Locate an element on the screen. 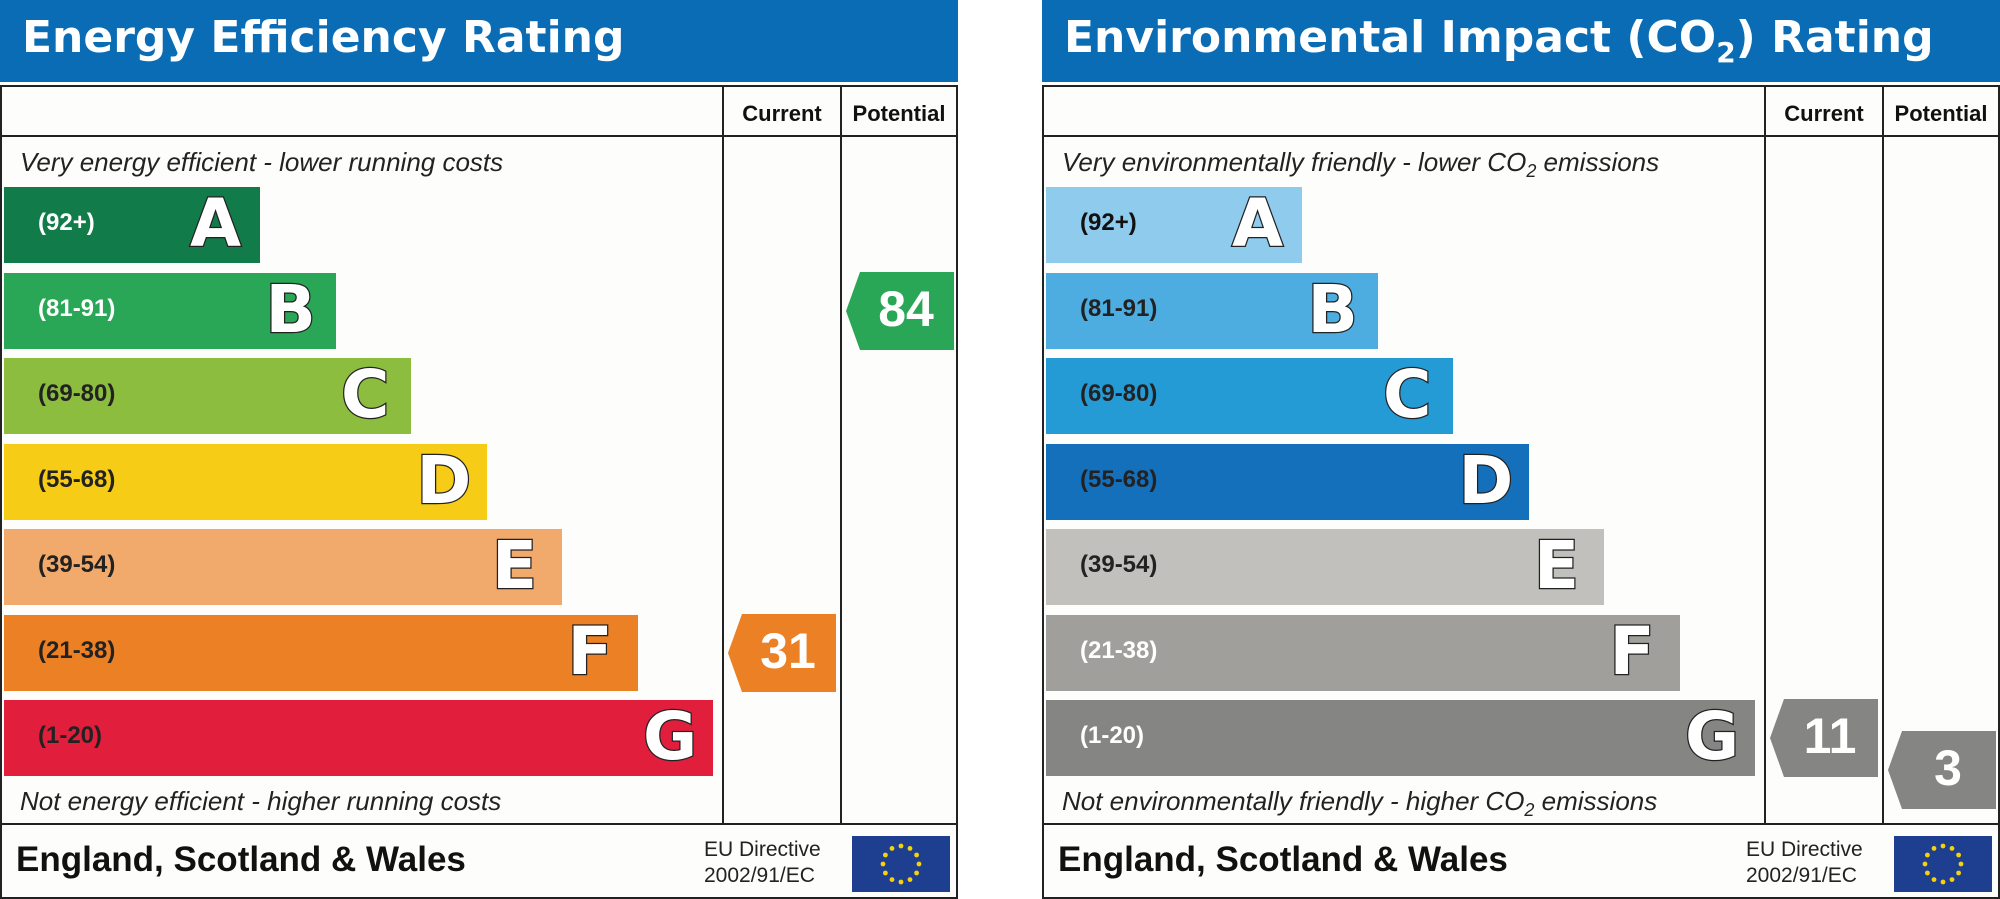  chart-title: Energy Efficiency Rating is located at coordinates (323, 37).